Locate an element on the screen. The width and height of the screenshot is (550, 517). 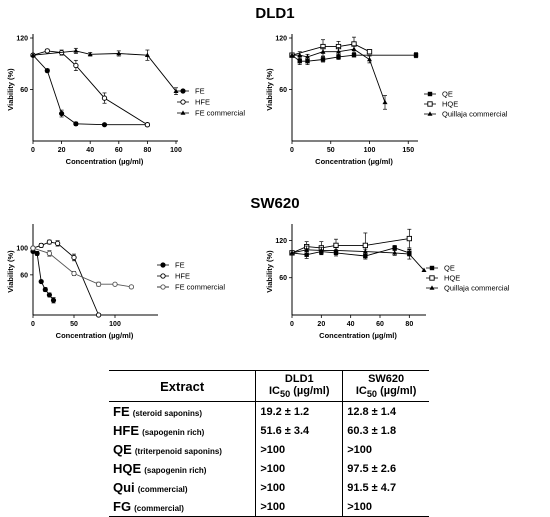
row-sw620: 60.3 ± 1.8 is located at coordinates (385, 431).